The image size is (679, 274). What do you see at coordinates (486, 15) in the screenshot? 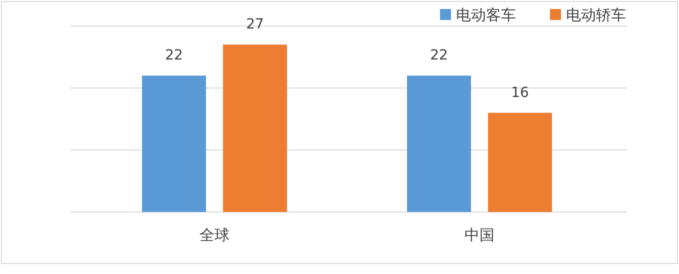
I see `legend-label: 电动客车` at bounding box center [486, 15].